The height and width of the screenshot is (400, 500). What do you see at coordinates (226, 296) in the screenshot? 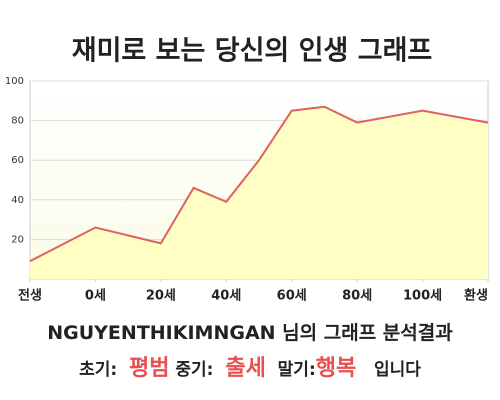
I see `x-tick-label: 40세` at bounding box center [226, 296].